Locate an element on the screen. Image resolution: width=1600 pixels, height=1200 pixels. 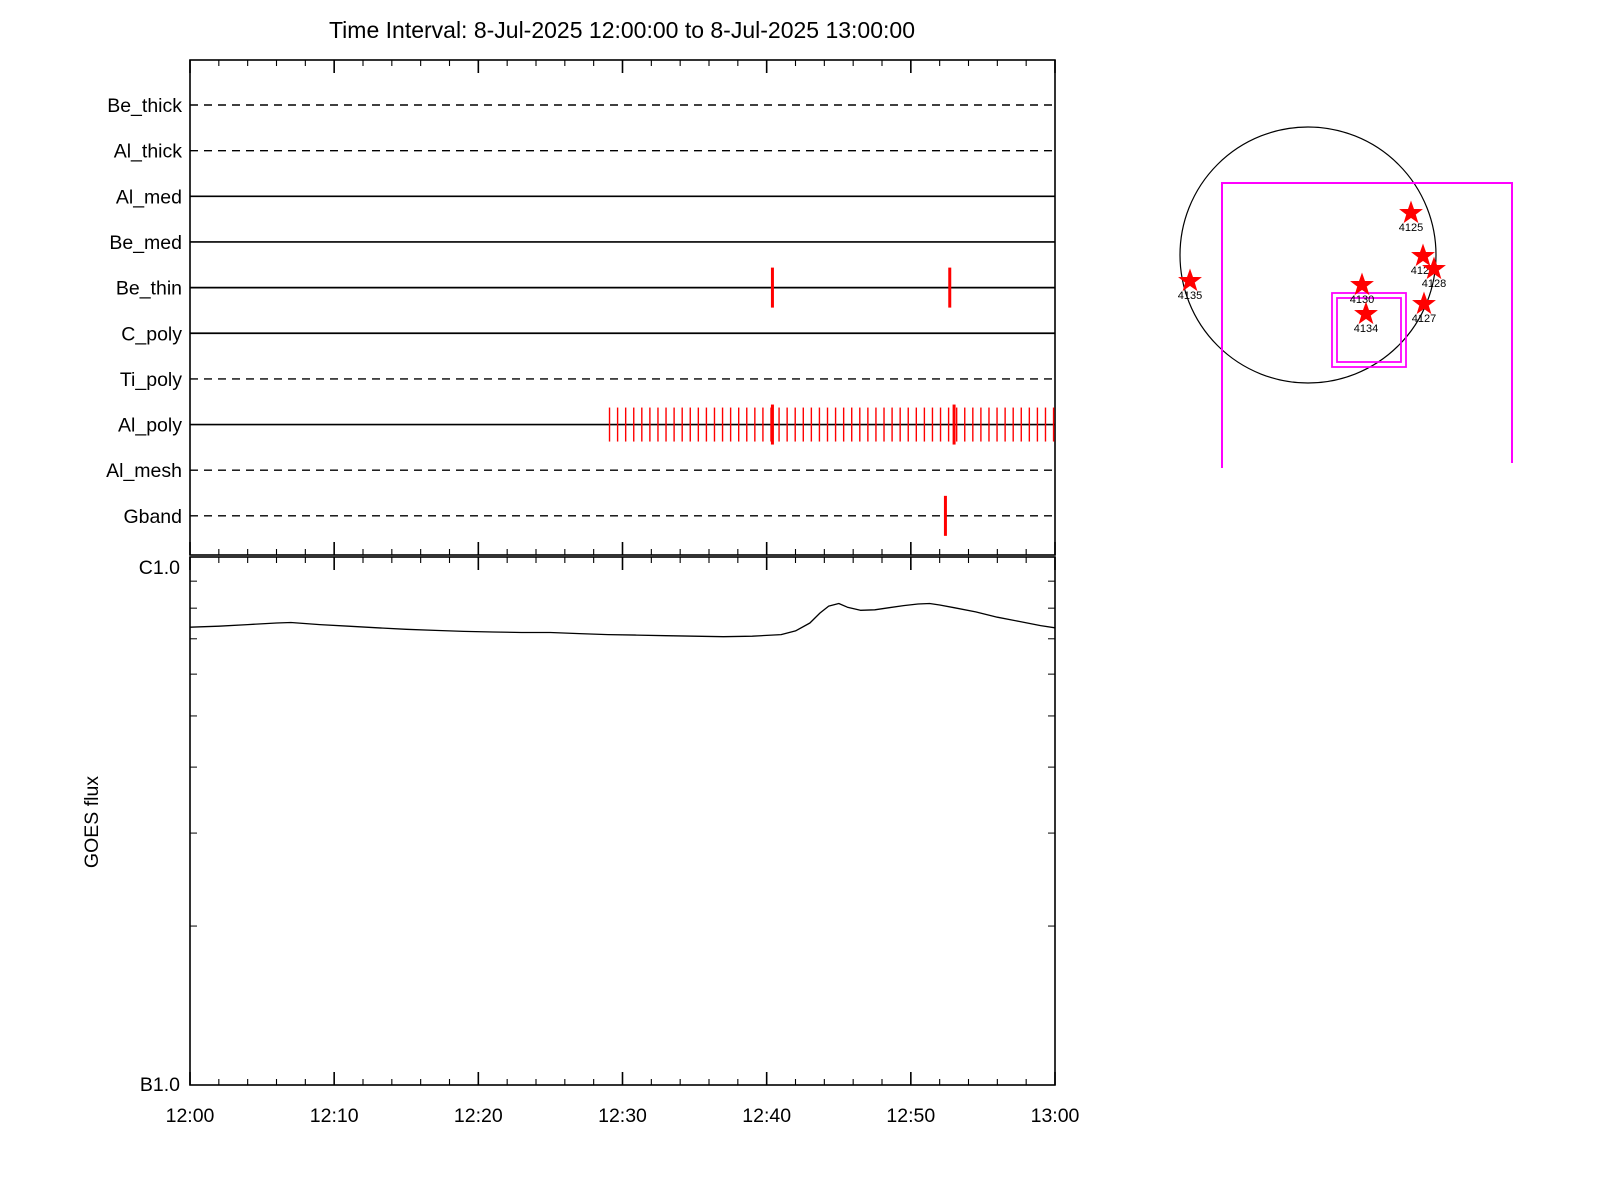
goes-y-bottom-label: B1.0 is located at coordinates (160, 1085).